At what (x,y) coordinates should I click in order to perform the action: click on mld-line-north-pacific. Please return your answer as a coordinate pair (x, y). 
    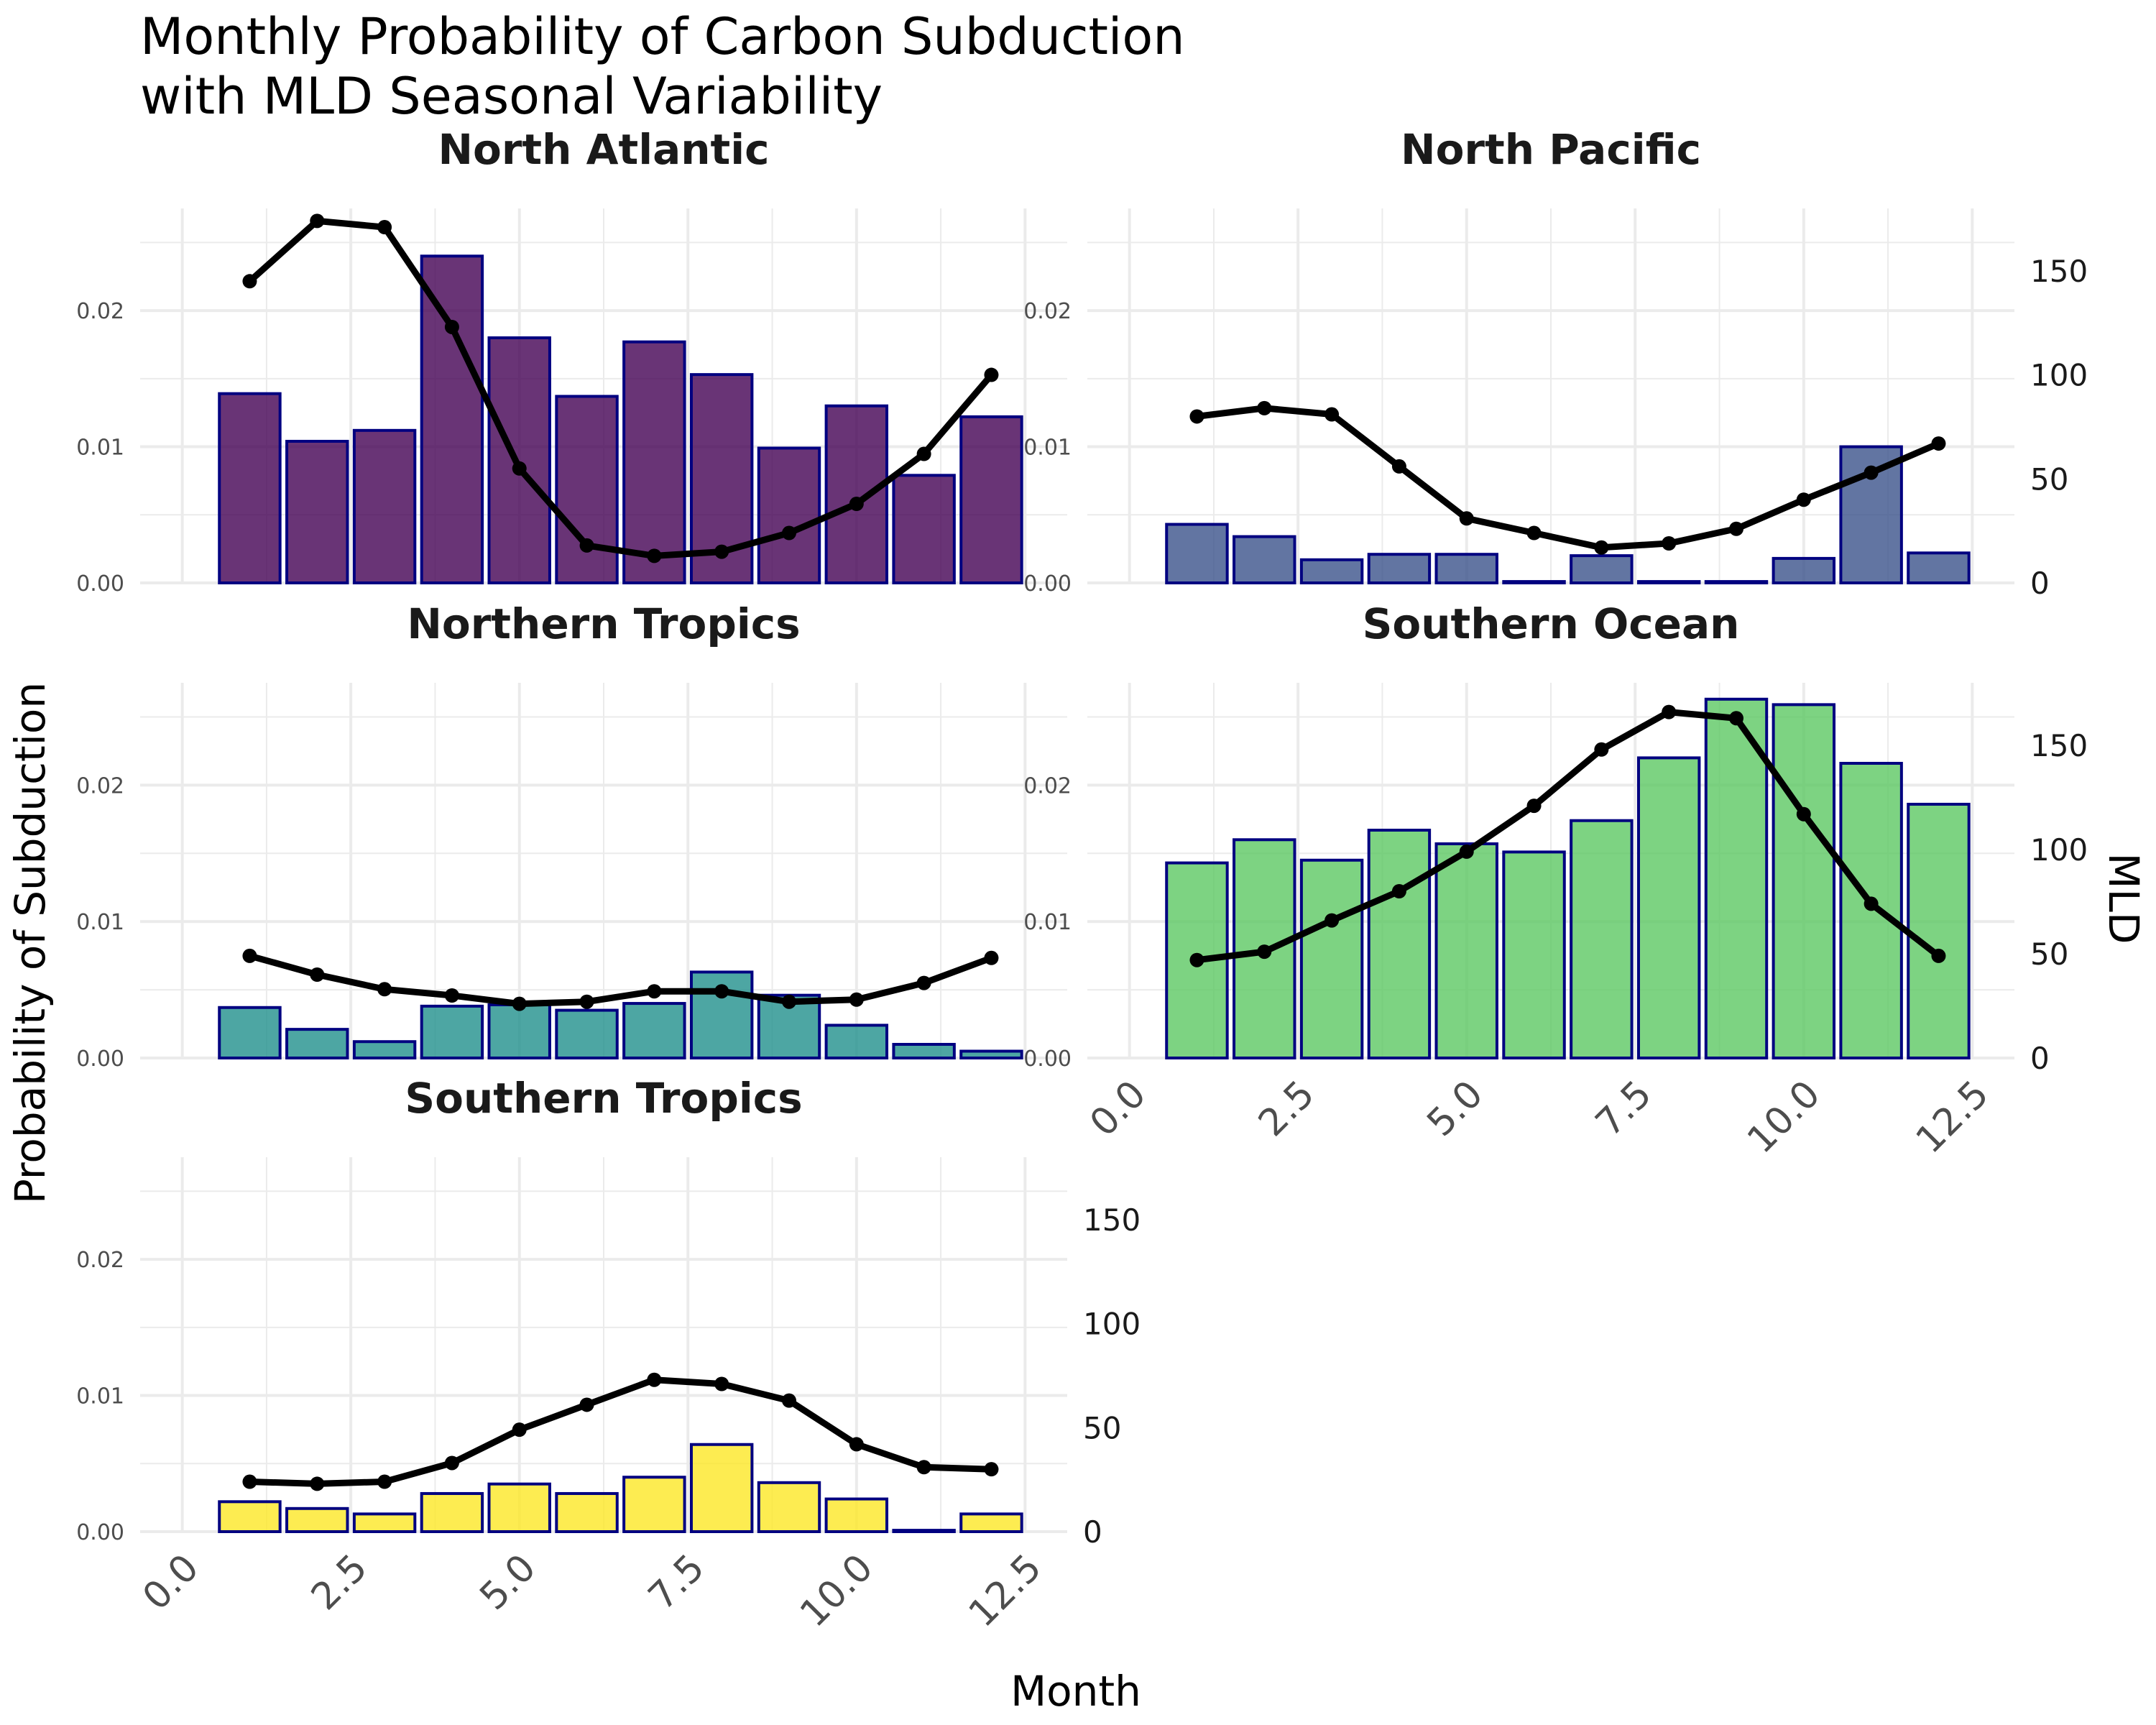
    Looking at the image, I should click on (1568, 478).